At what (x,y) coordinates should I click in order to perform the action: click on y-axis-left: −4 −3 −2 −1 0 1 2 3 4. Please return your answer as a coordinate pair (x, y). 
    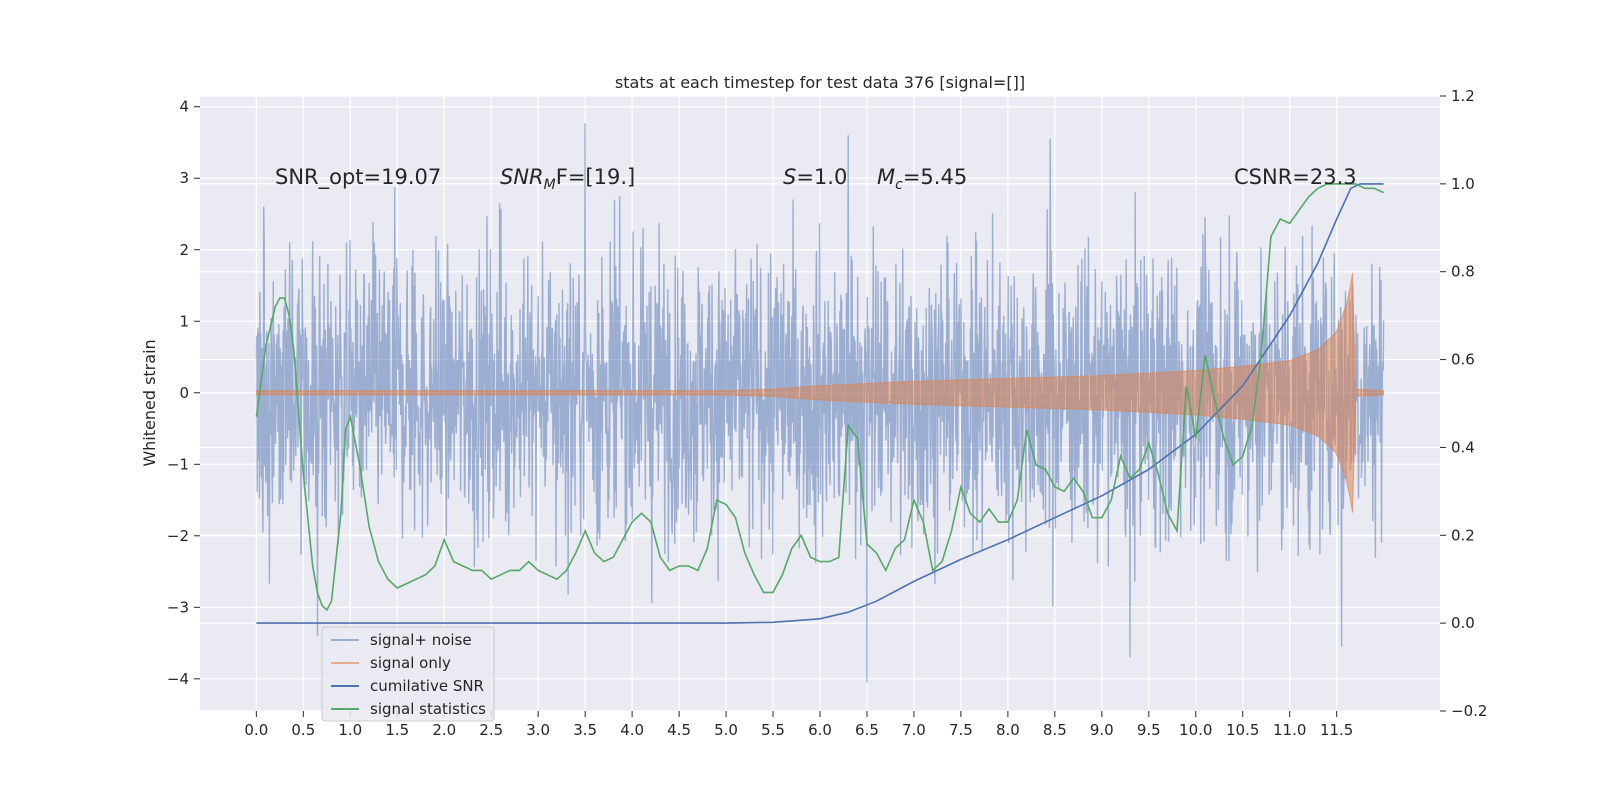
    Looking at the image, I should click on (183, 393).